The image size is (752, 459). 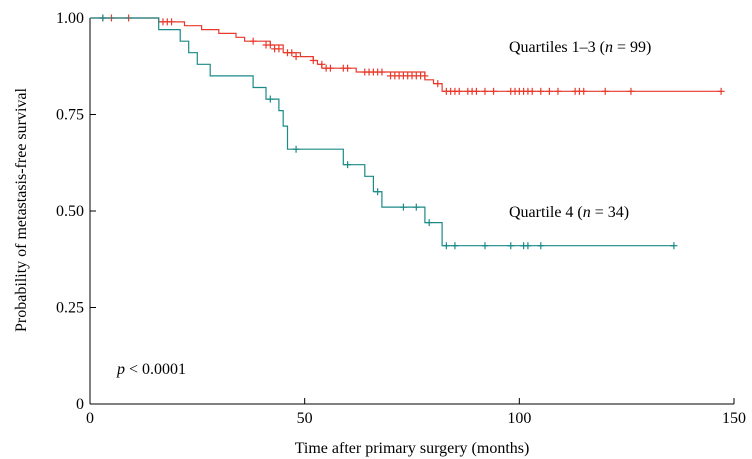 I want to click on y-ticks: 0 0.25 0.50 0.75 1.00, so click(x=76, y=211).